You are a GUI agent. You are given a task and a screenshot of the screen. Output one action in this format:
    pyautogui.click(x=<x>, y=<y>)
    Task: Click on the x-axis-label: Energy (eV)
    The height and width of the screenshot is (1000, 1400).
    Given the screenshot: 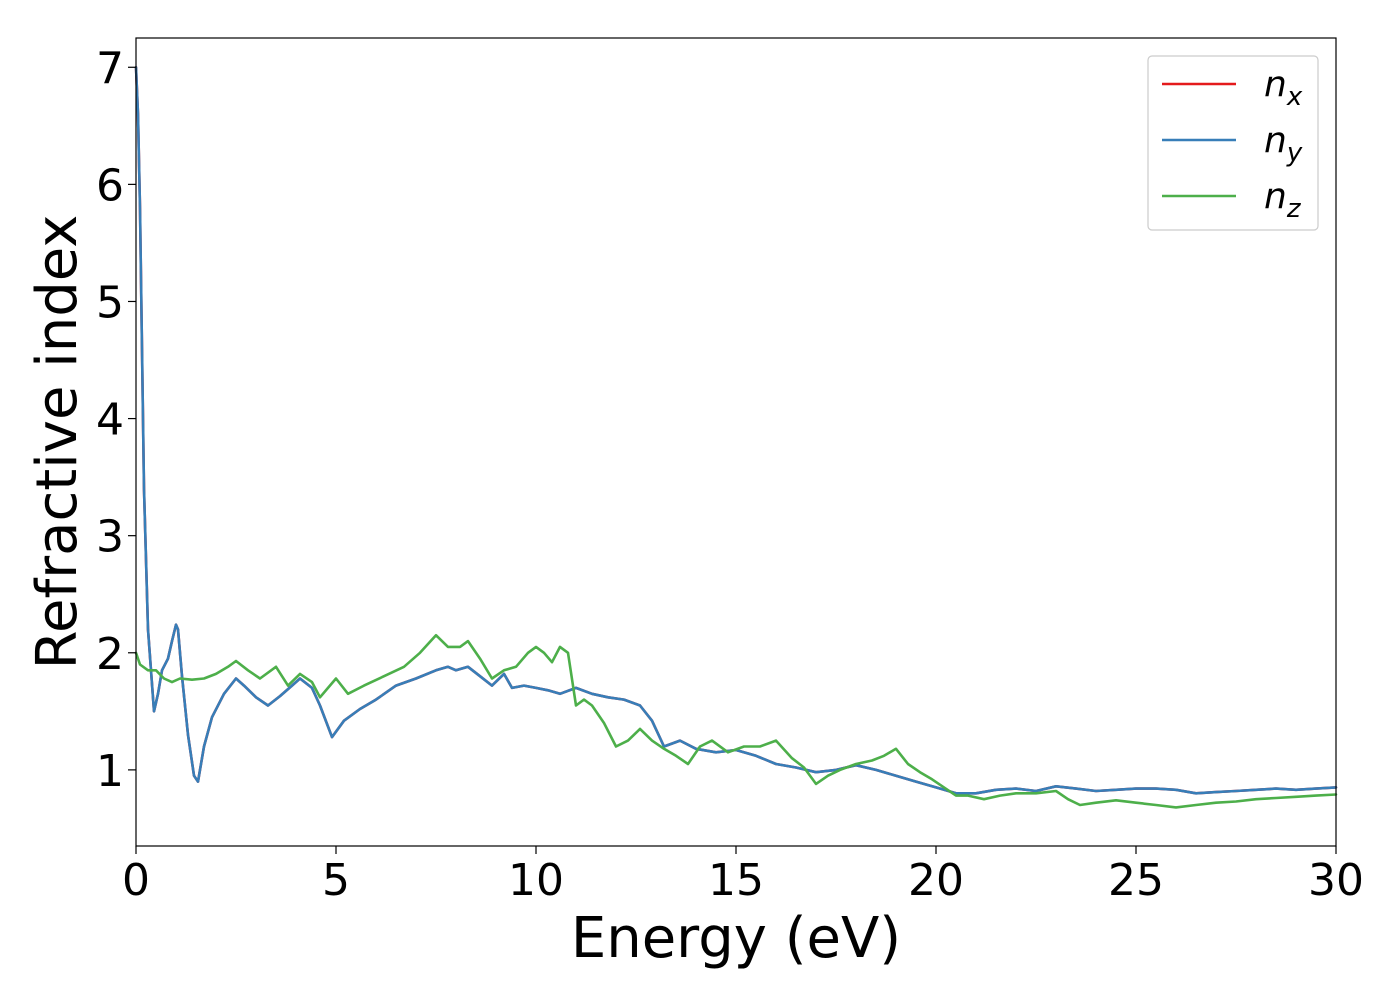 What is the action you would take?
    pyautogui.click(x=736, y=938)
    